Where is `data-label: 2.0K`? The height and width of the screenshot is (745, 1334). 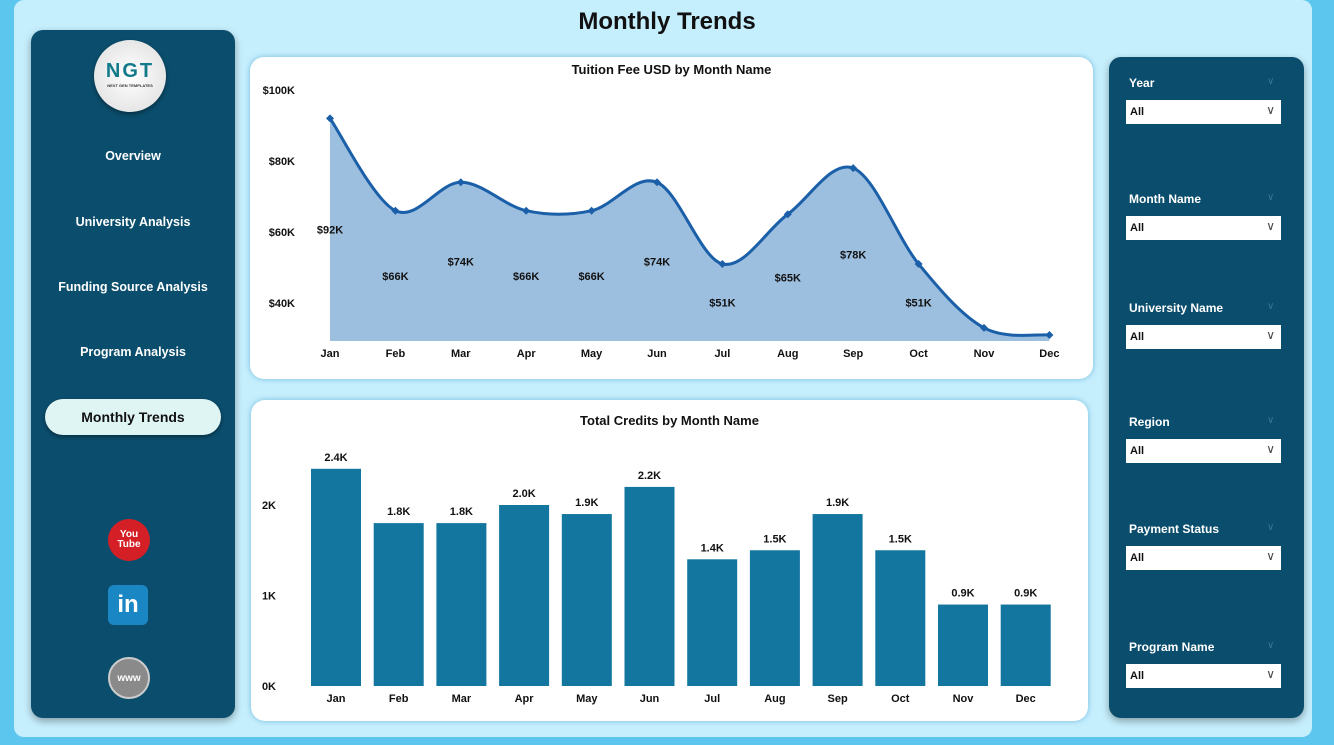 data-label: 2.0K is located at coordinates (523, 494).